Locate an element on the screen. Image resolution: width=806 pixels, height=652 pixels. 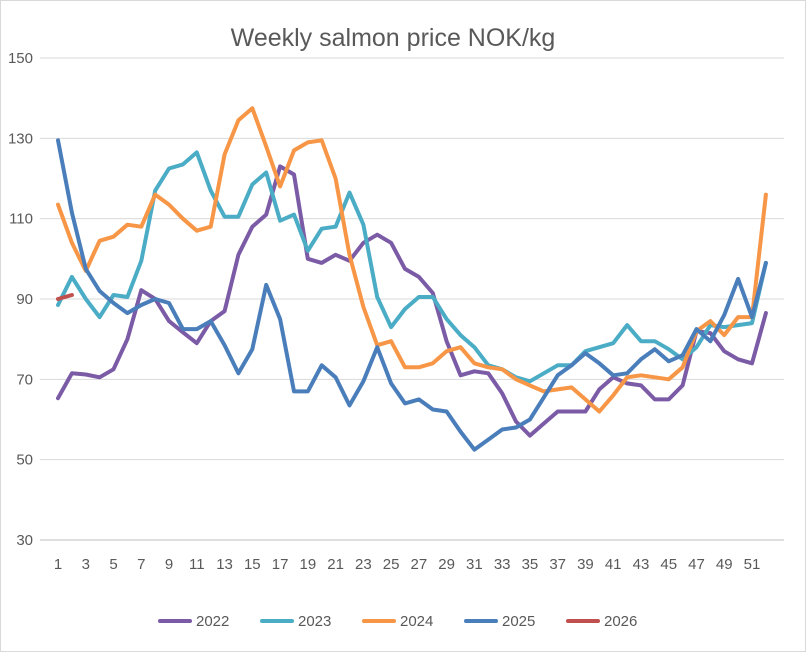
x-tick-label: 37 is located at coordinates (557, 564).